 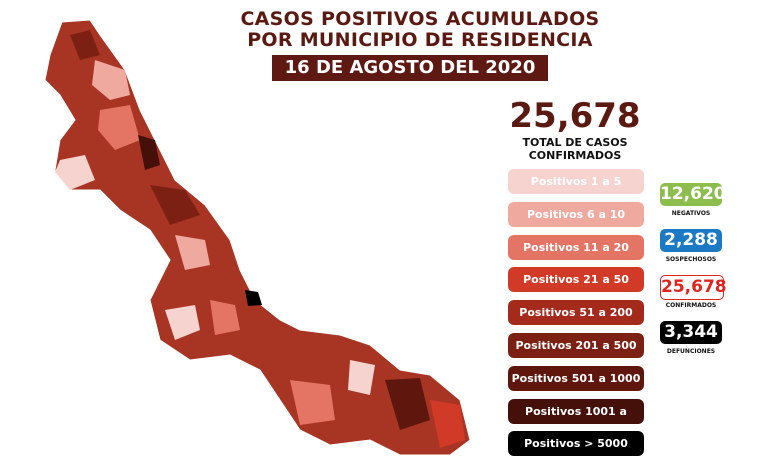 I want to click on legend-item: Positivos 6 a 10, so click(x=576, y=214).